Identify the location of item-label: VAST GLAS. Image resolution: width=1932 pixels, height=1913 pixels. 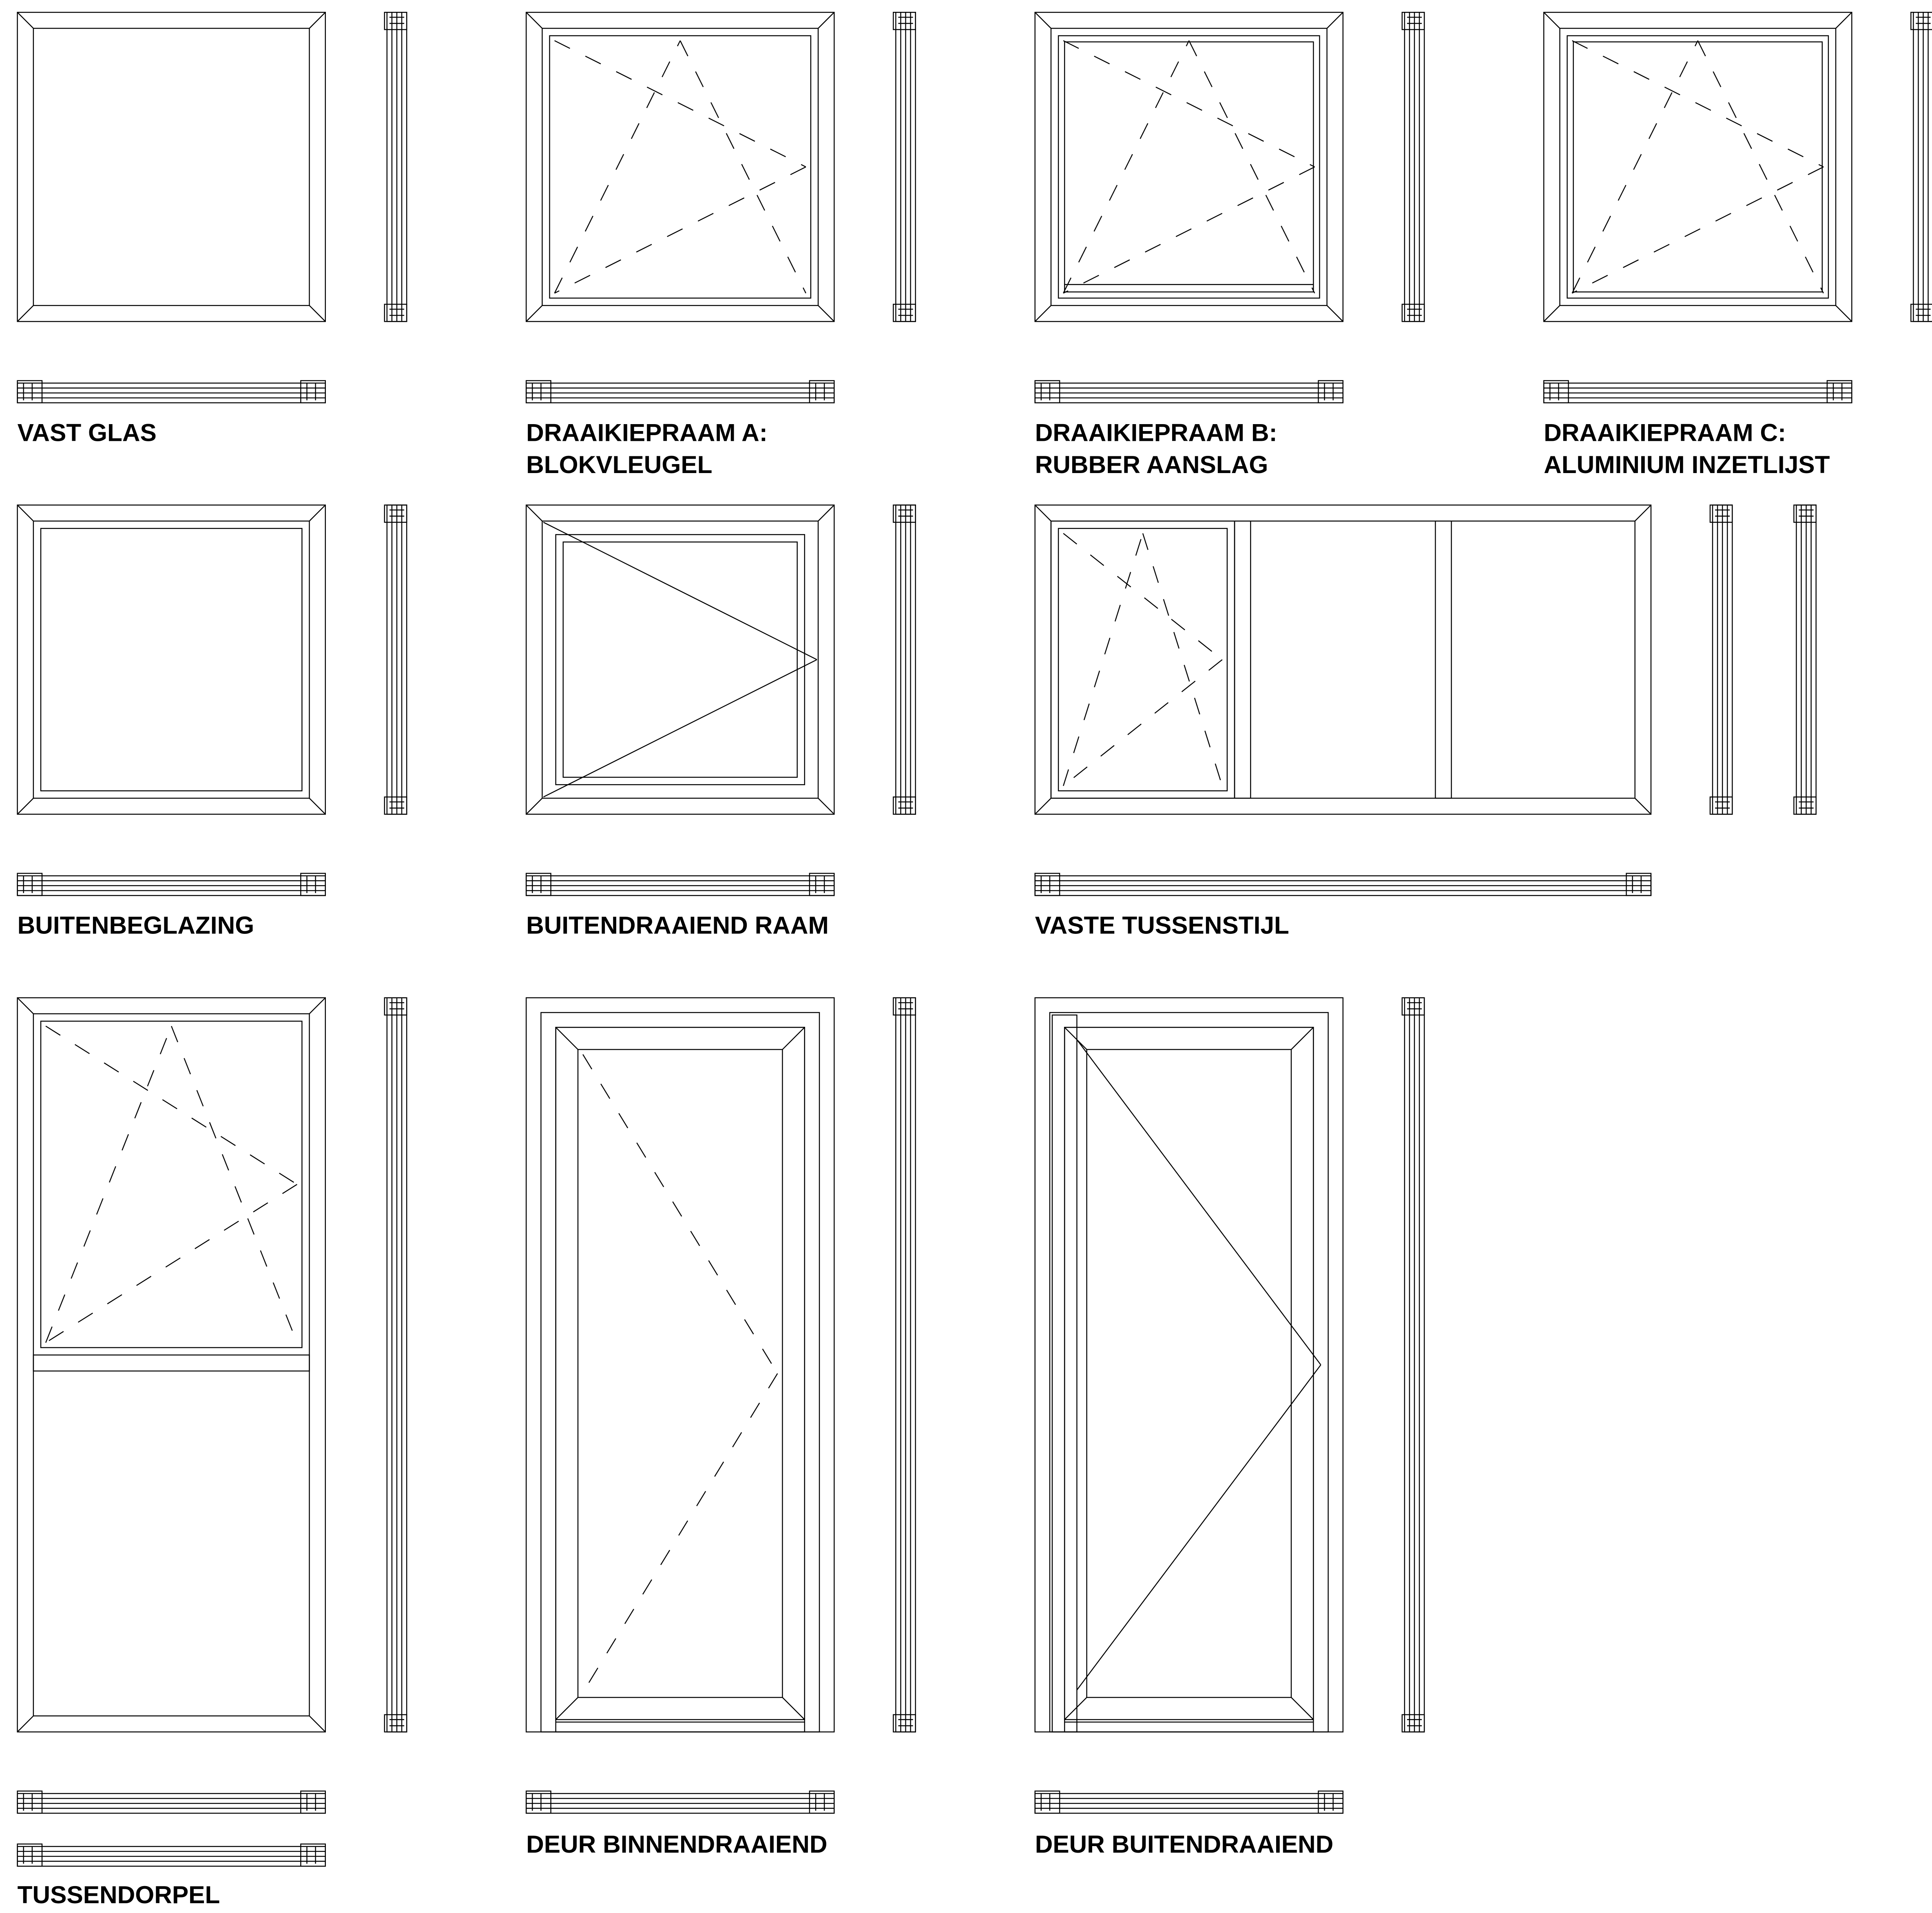
(87, 432).